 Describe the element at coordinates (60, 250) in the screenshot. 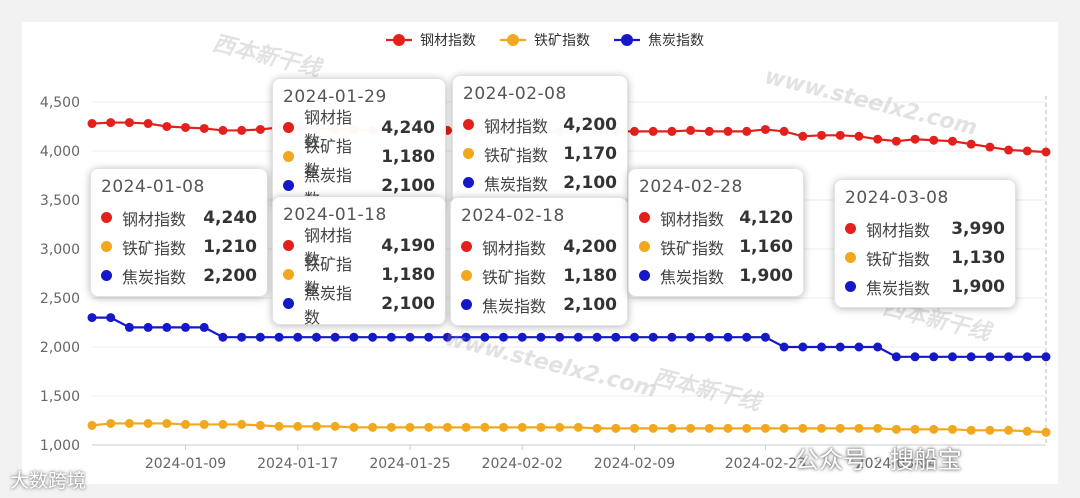

I see `y-tick-label: 3,000` at that location.